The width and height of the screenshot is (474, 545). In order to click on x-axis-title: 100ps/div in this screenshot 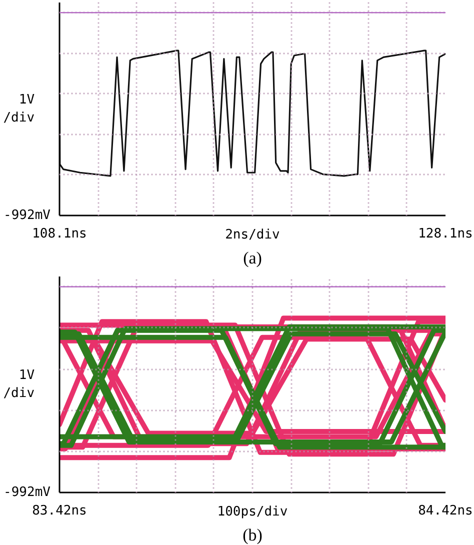, I will do `click(252, 512)`.